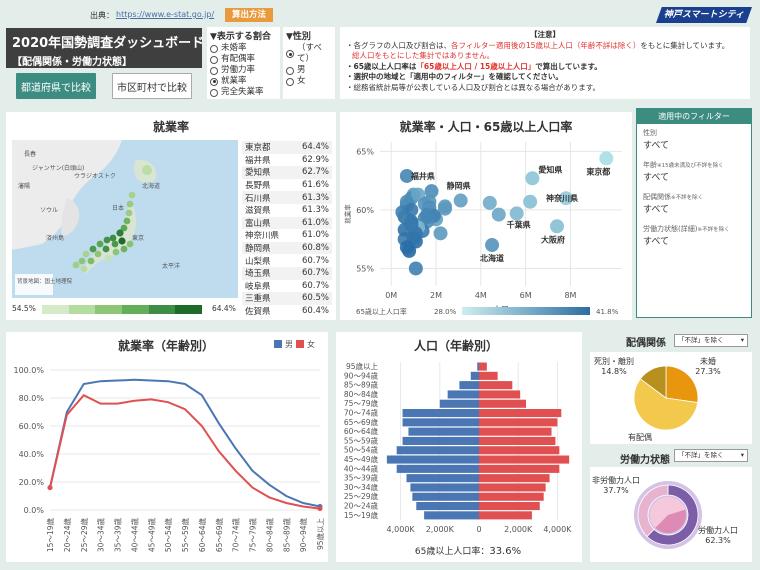  What do you see at coordinates (243, 92) in the screenshot?
I see `radio-option: 完全失業率` at bounding box center [243, 92].